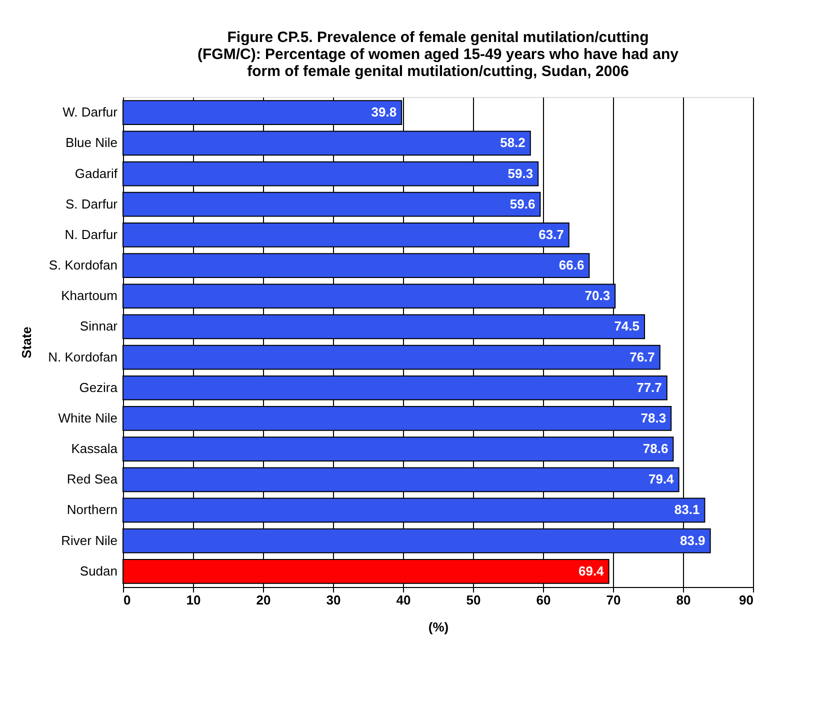  I want to click on x-tick-label: 30, so click(333, 600).